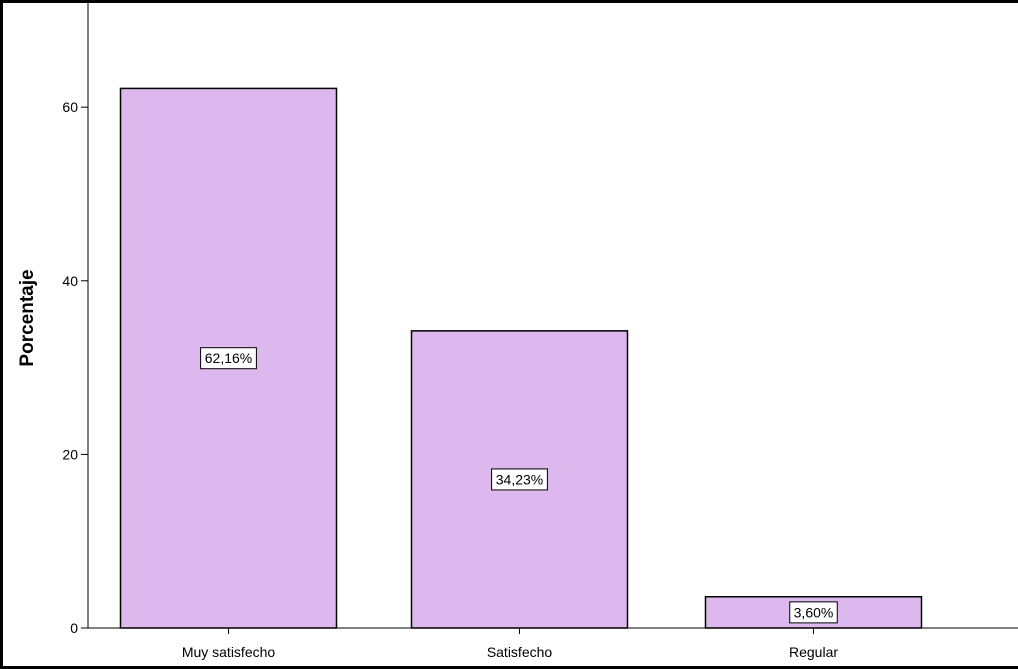  I want to click on y-tick-label-40: 40, so click(70, 281).